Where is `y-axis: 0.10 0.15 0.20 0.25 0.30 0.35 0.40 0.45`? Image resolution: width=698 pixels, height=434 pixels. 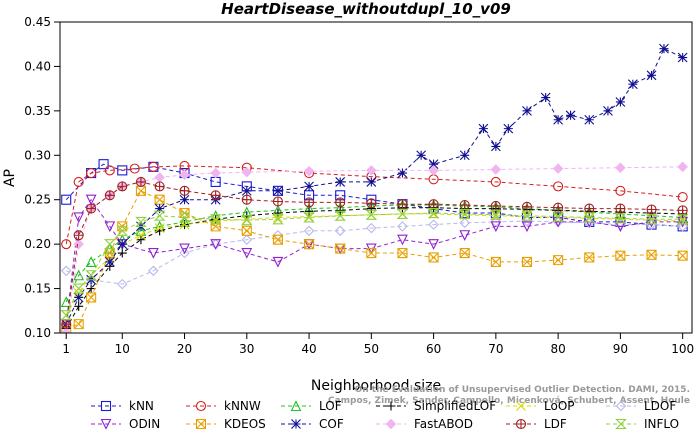
y-axis: 0.10 0.15 0.20 0.25 0.30 0.35 0.40 0.45 is located at coordinates (42, 177).